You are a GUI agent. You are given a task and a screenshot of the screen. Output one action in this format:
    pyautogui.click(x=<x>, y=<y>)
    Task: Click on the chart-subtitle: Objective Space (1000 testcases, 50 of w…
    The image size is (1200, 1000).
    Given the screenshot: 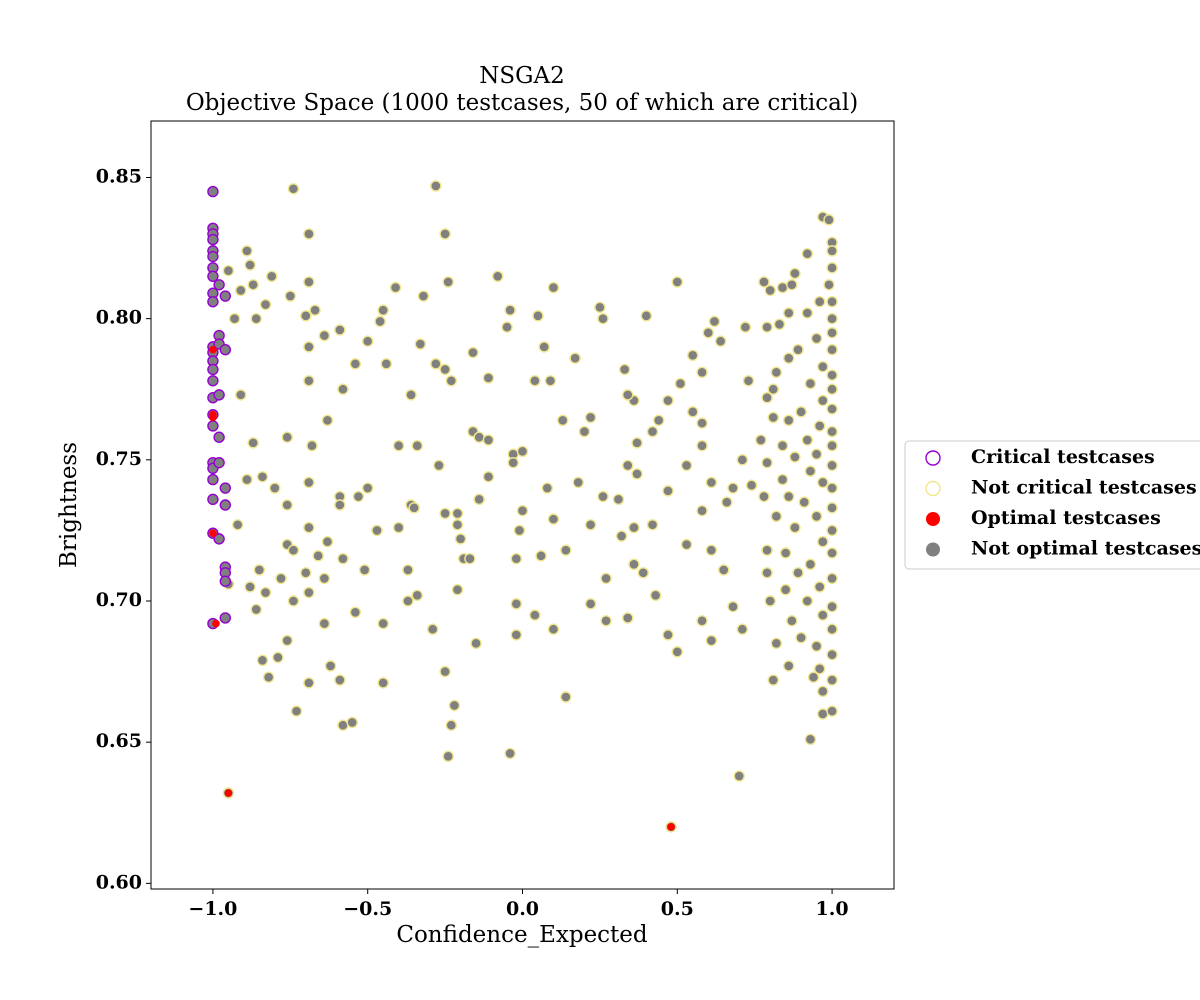 What is the action you would take?
    pyautogui.click(x=522, y=103)
    